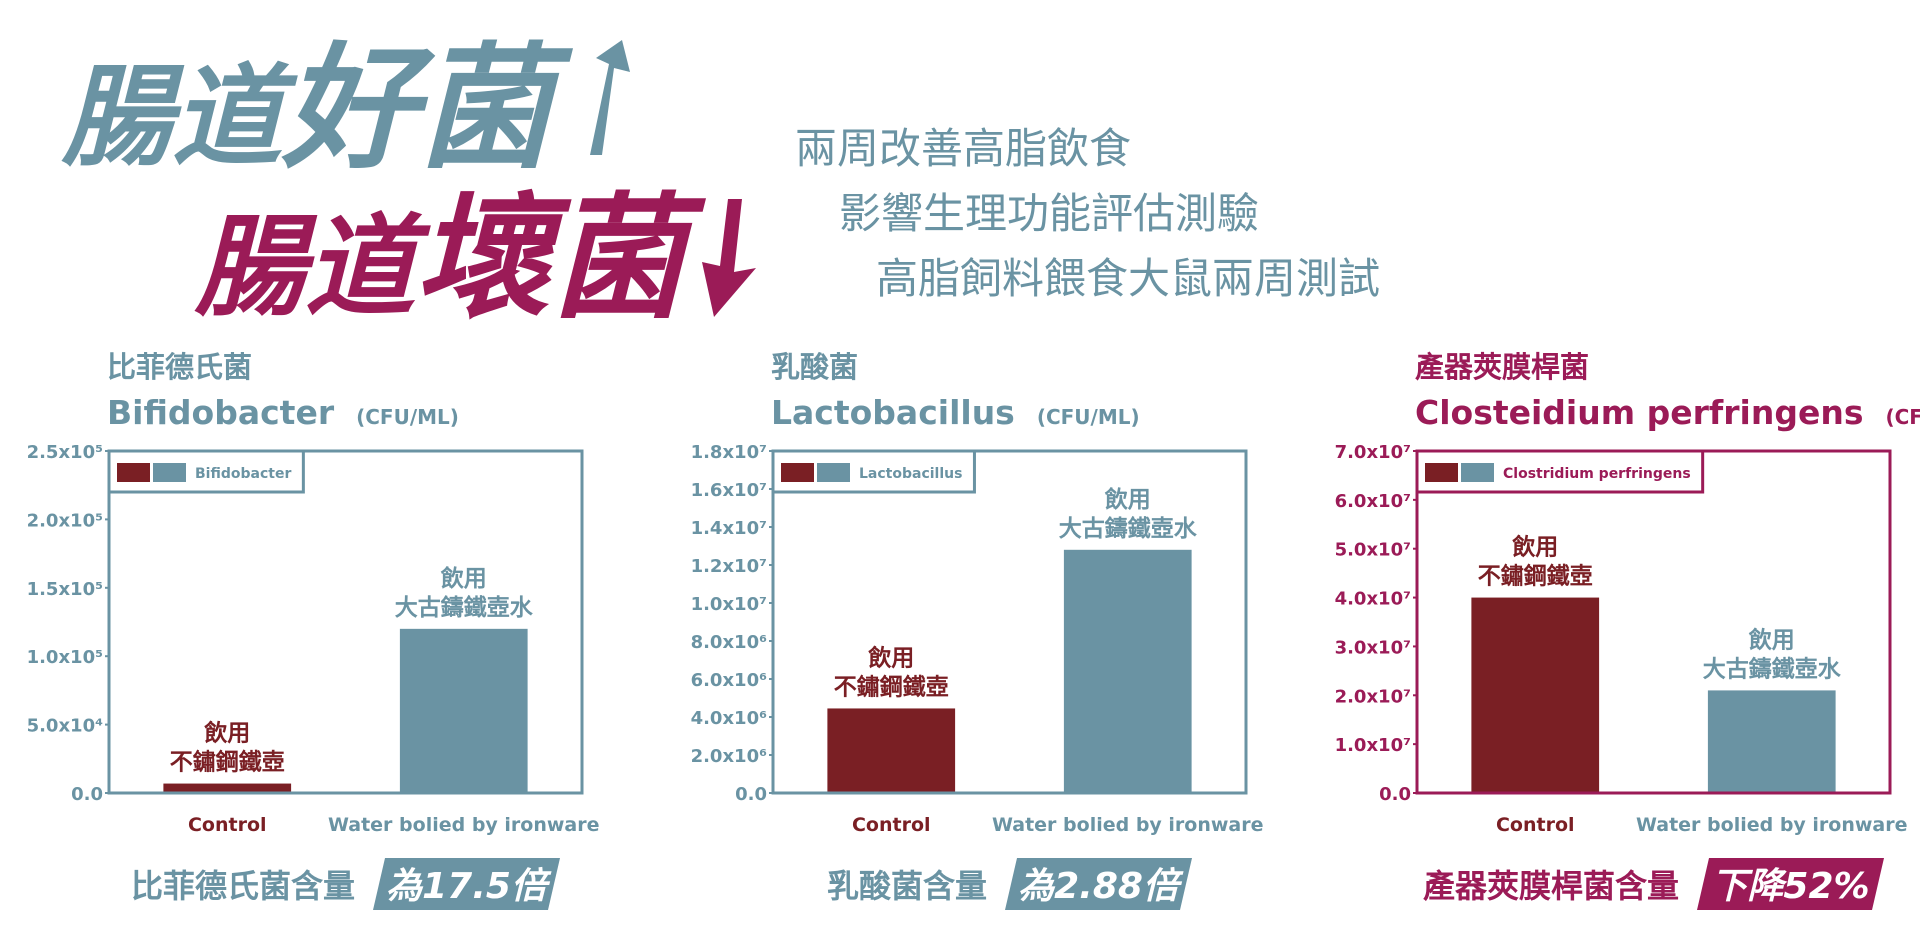  Describe the element at coordinates (1639, 412) in the screenshot. I see `chart-subtitle: Closteidium perfringens` at that location.